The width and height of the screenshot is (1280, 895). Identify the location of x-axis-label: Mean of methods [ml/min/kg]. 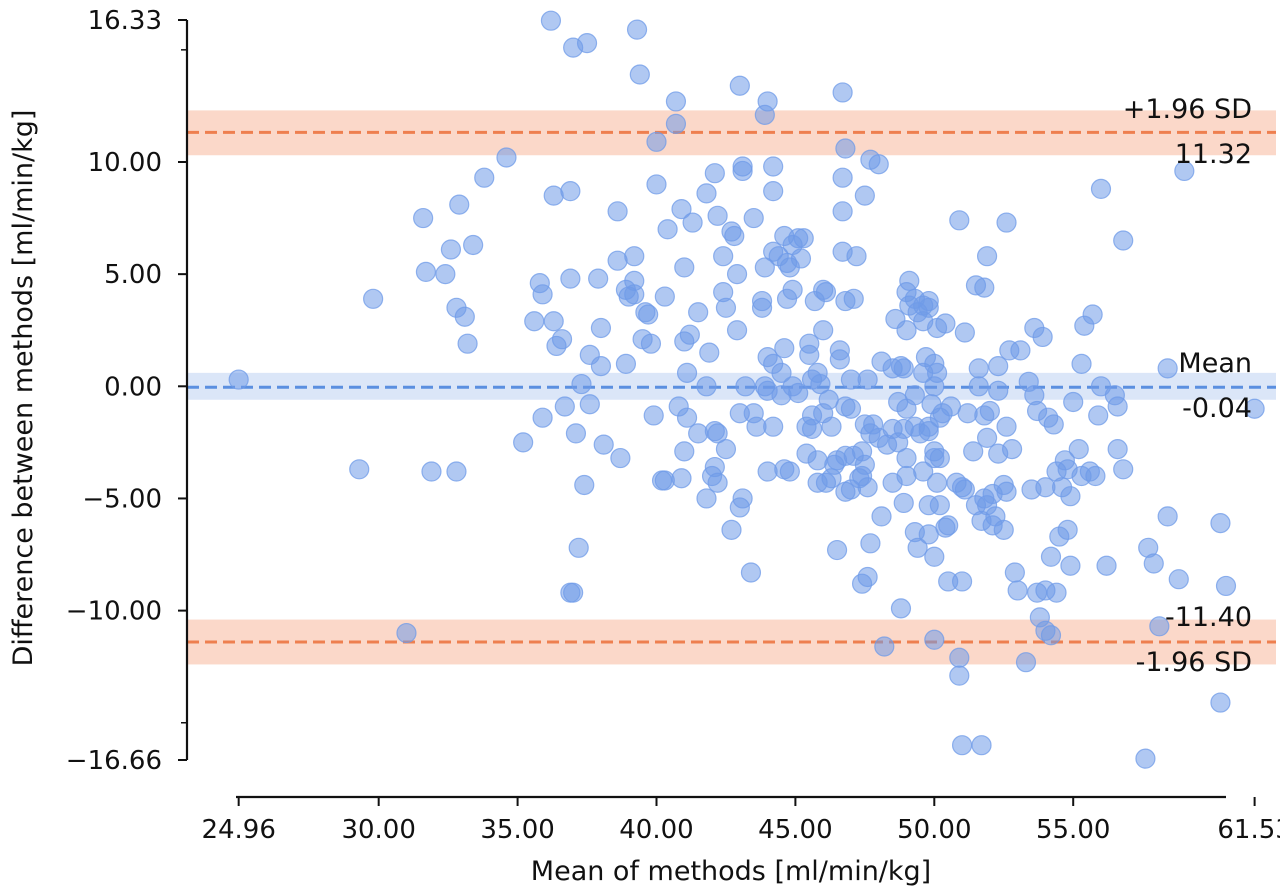
(731, 871).